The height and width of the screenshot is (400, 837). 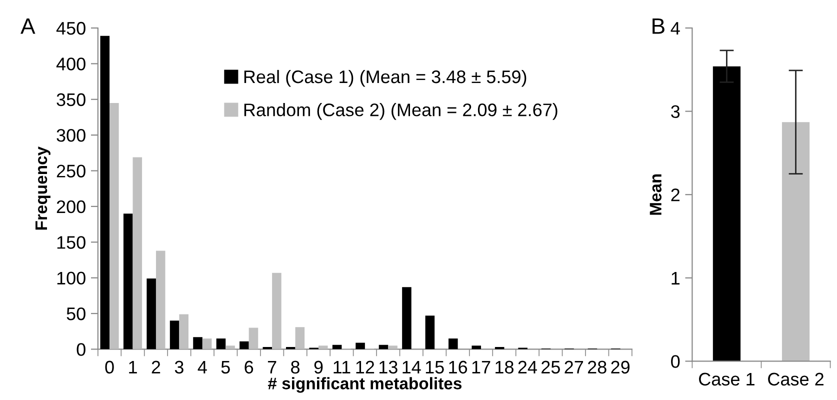 What do you see at coordinates (43, 188) in the screenshot?
I see `y-axis-title: Frequency` at bounding box center [43, 188].